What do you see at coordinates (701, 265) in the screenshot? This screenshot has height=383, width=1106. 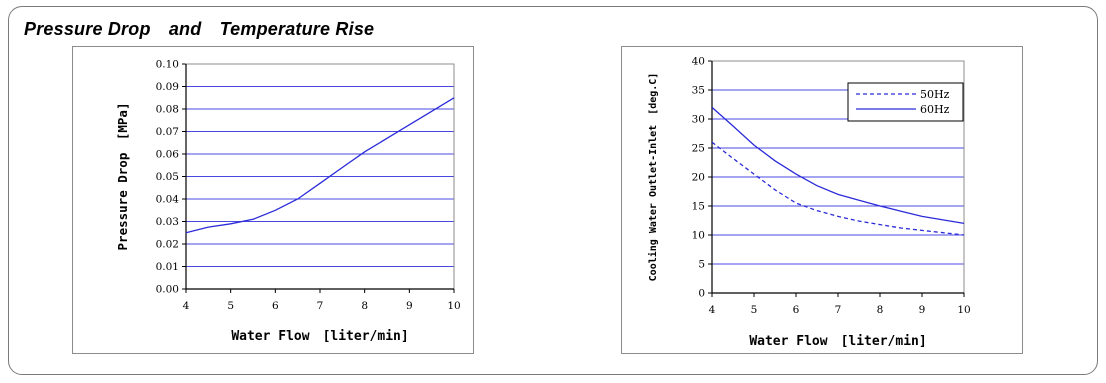 I see `y-tick-label: 5` at bounding box center [701, 265].